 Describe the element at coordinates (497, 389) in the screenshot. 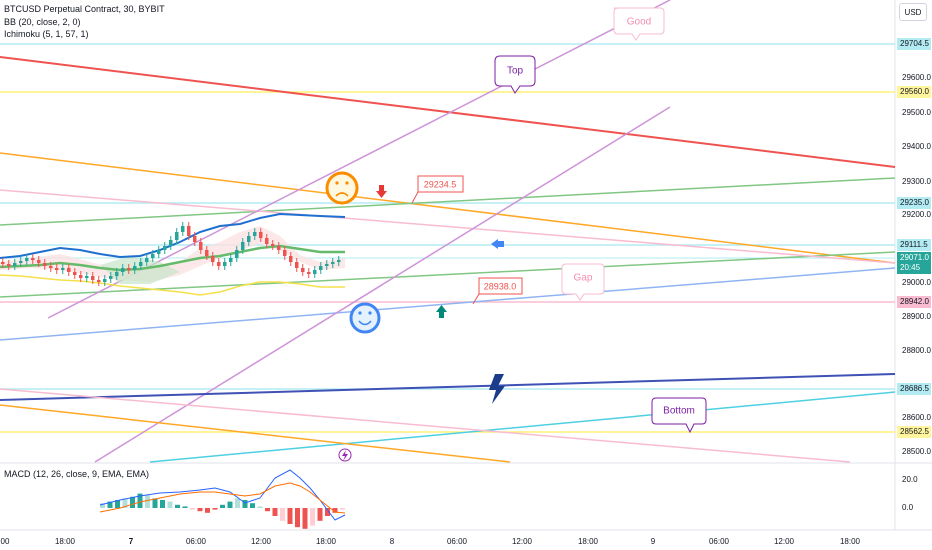

I see `lightning-icon` at that location.